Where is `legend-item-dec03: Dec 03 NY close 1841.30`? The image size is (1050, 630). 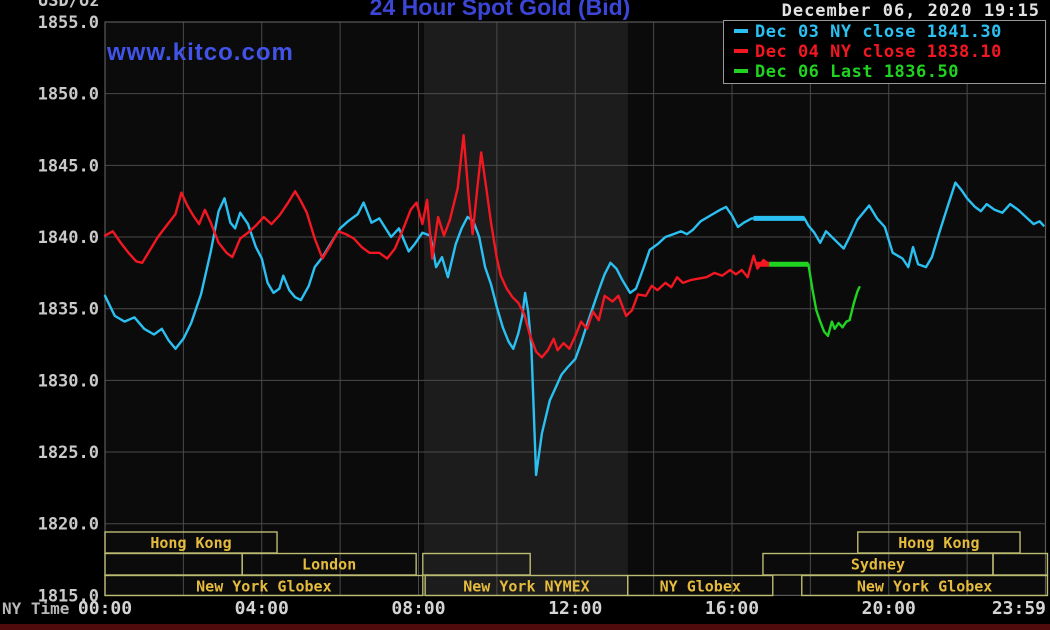
legend-item-dec03: Dec 03 NY close 1841.30 is located at coordinates (889, 32).